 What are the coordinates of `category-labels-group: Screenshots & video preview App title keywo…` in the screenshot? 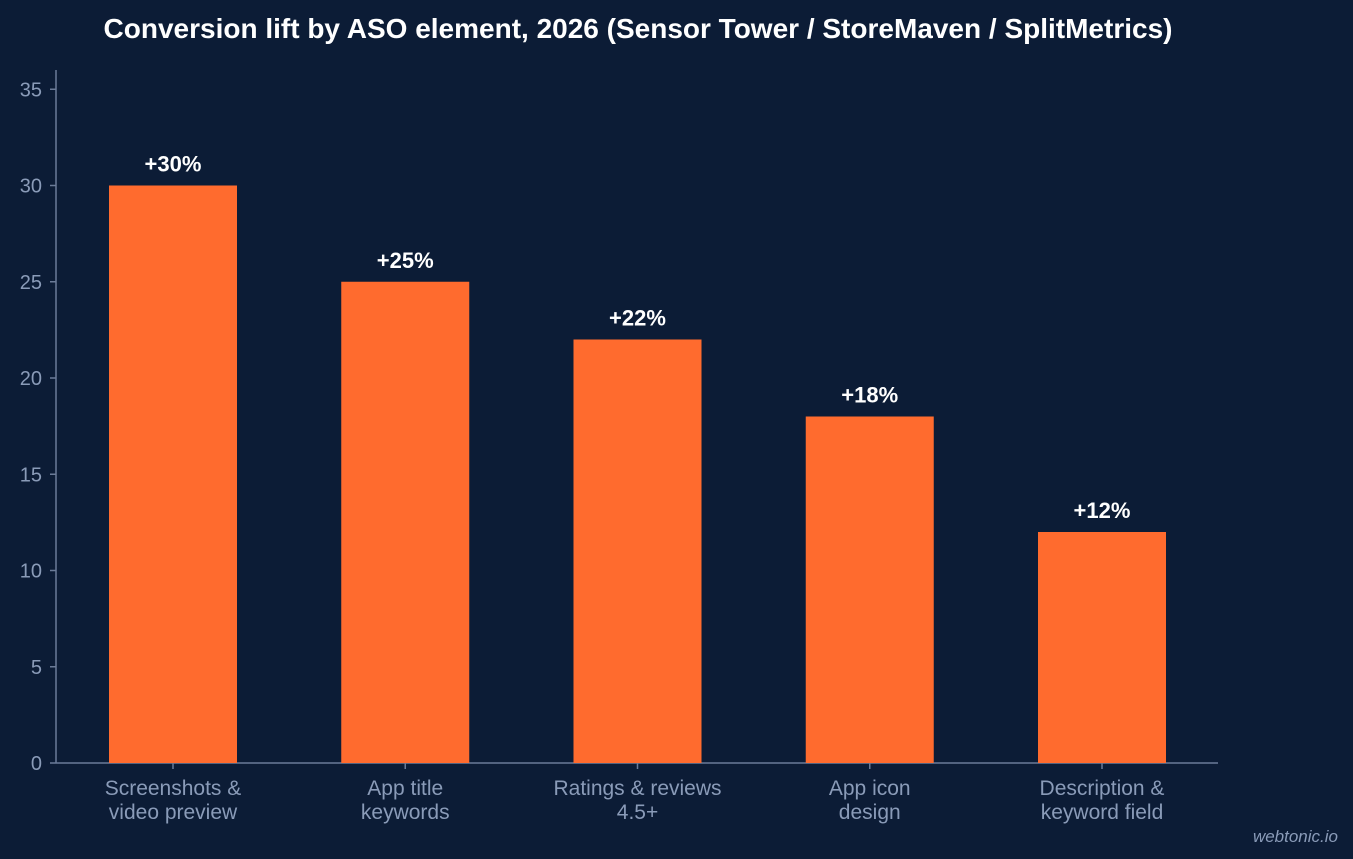 It's located at (635, 800).